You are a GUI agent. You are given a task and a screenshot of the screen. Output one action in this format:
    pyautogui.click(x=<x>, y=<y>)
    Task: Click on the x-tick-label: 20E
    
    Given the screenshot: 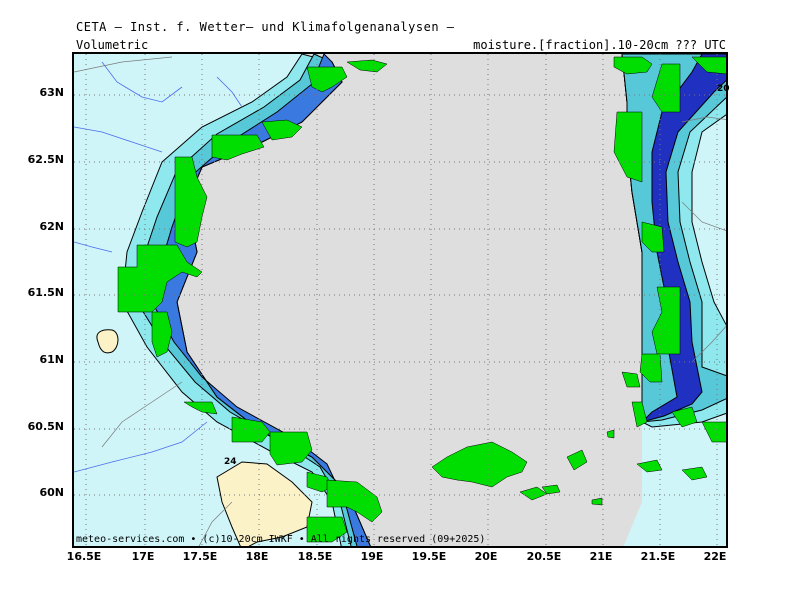 What is the action you would take?
    pyautogui.click(x=486, y=556)
    